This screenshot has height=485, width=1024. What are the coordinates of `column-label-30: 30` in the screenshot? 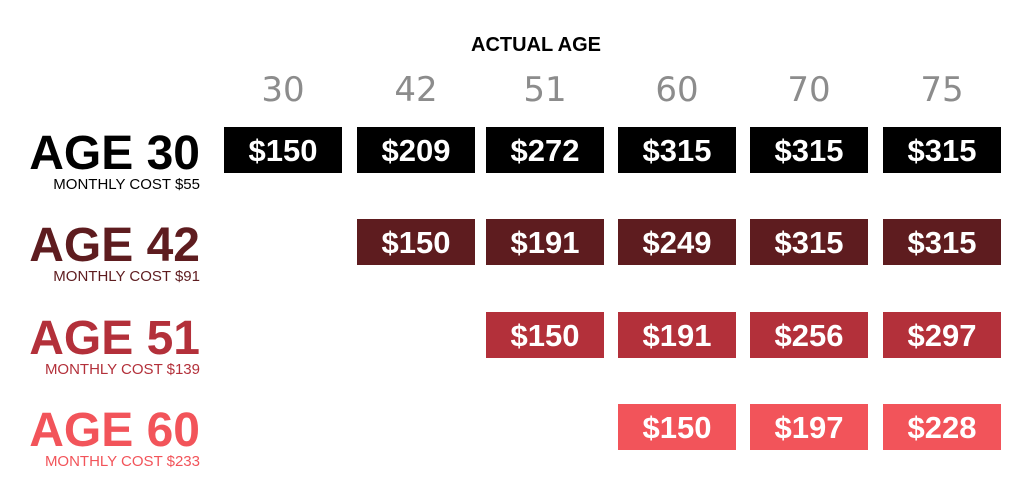 It's located at (282, 90).